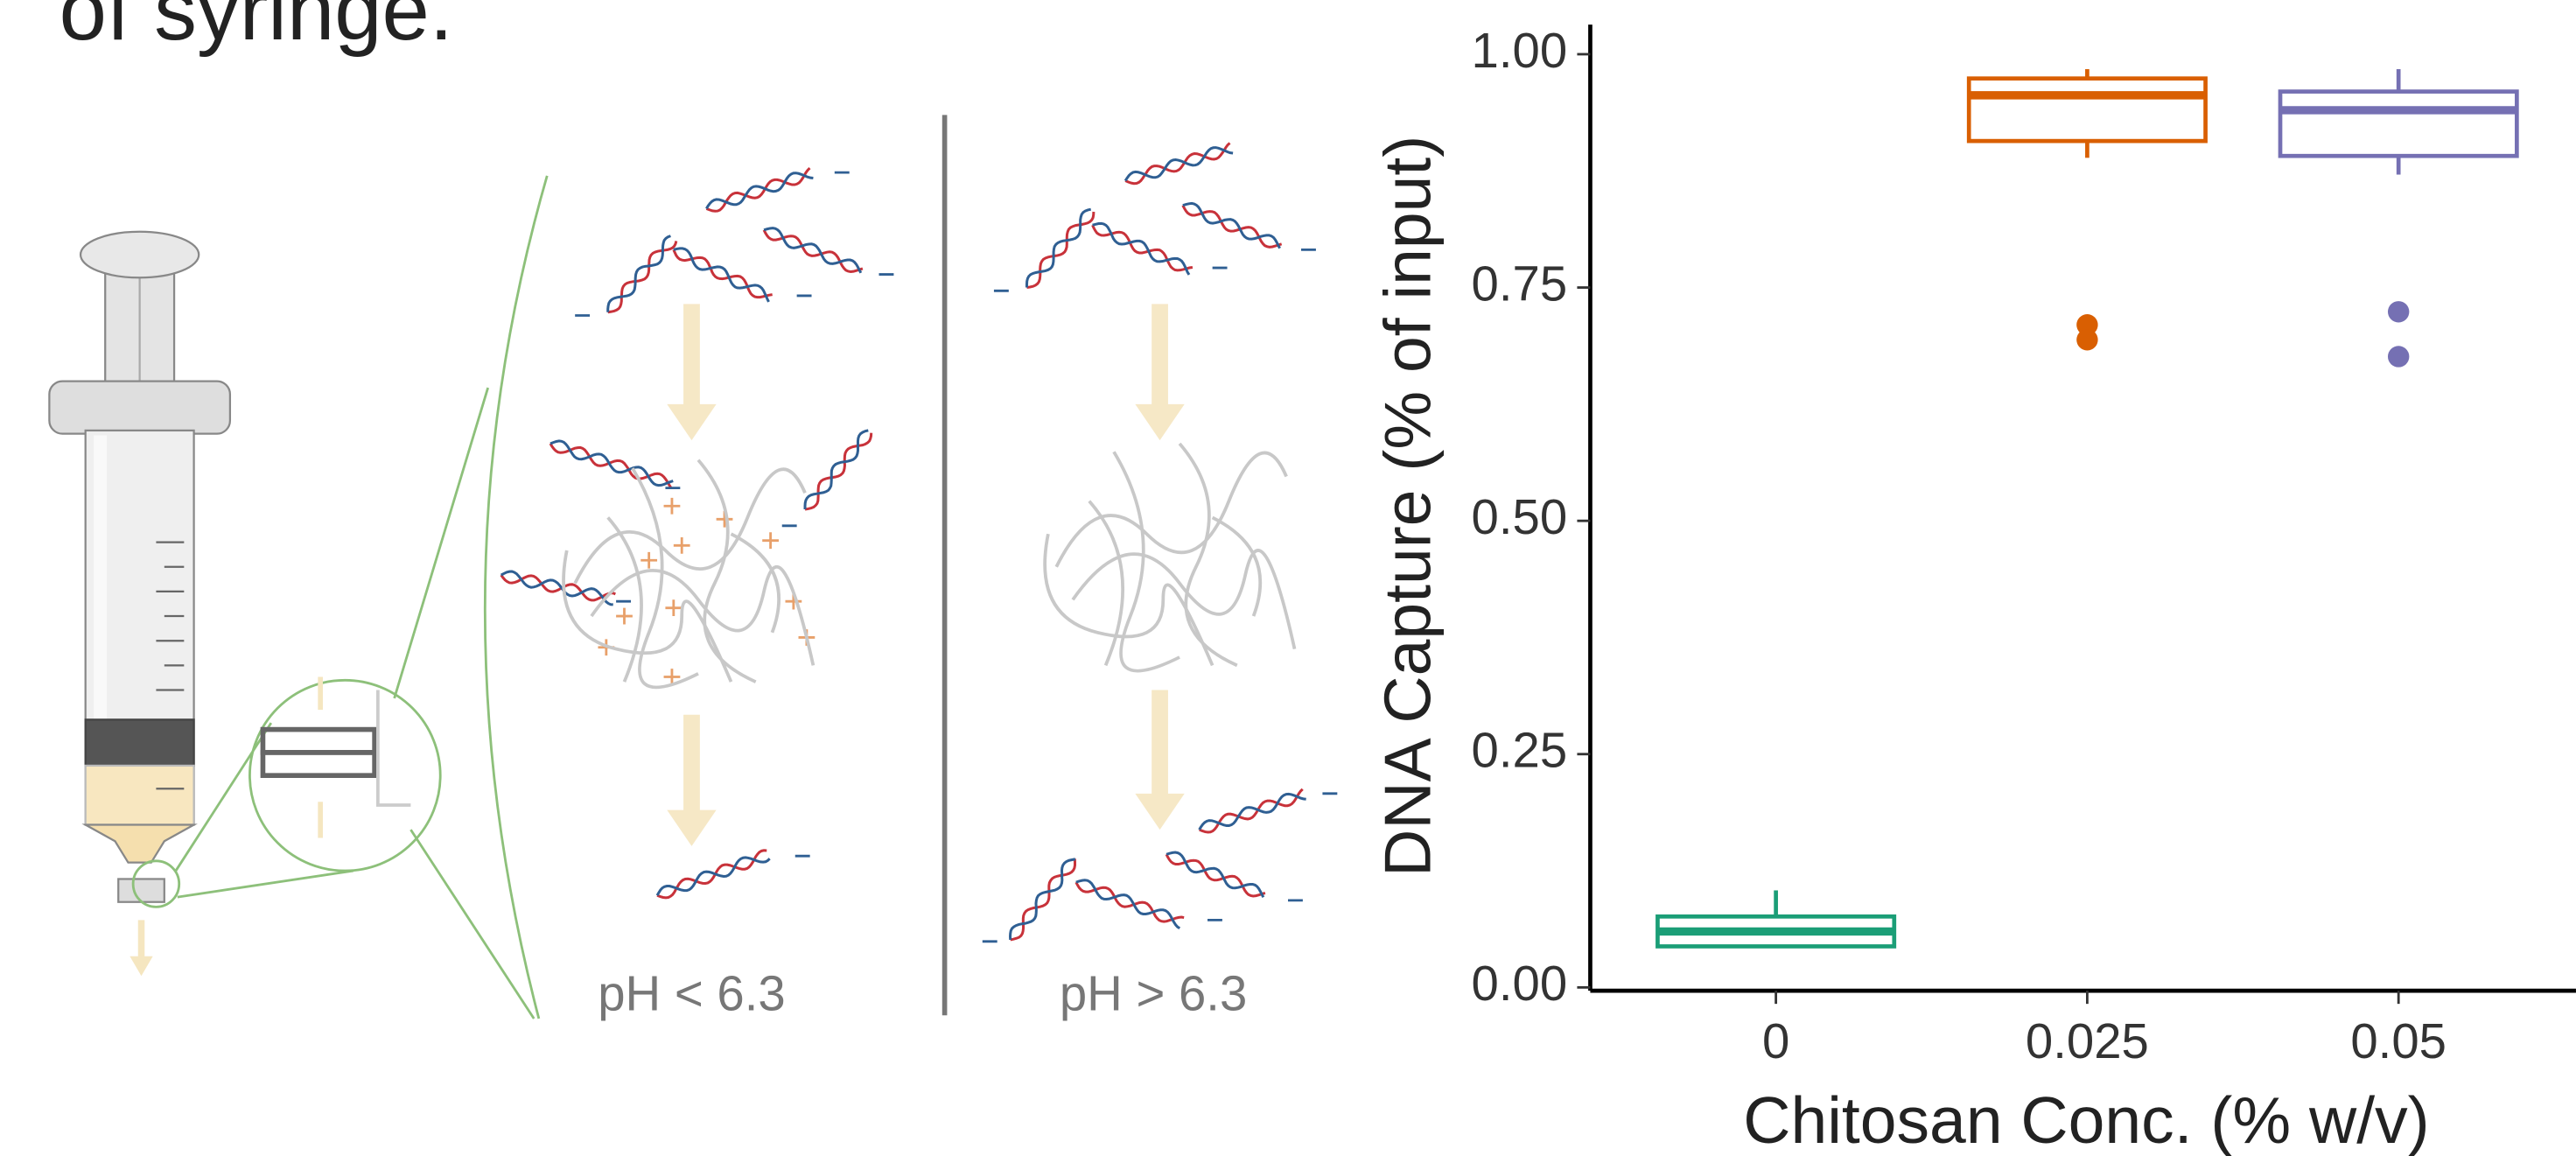 This screenshot has width=2576, height=1156. Describe the element at coordinates (1520, 283) in the screenshot. I see `y-tick-label: 0.75` at that location.